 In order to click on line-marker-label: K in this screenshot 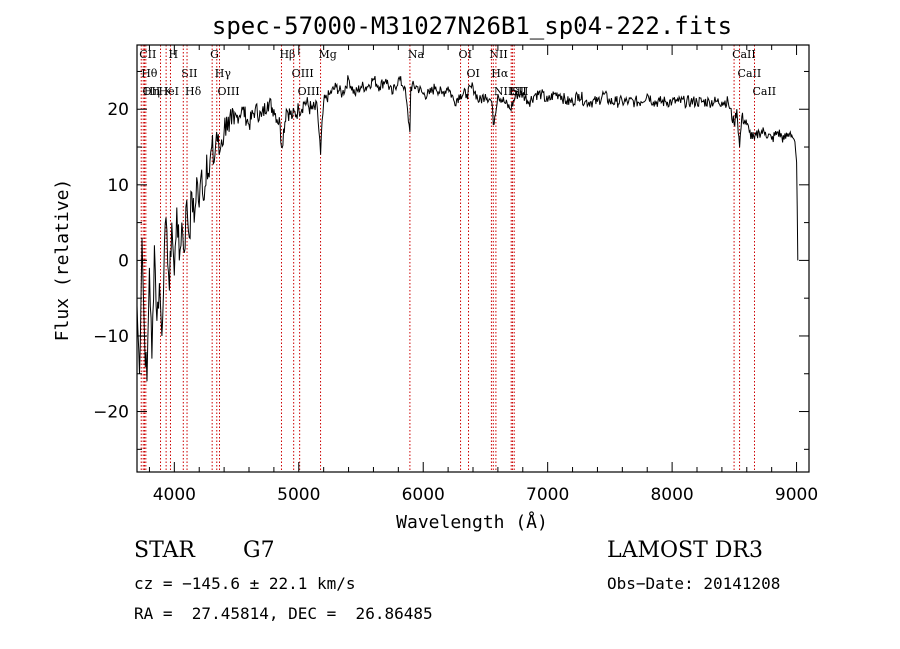, I will do `click(168, 91)`.